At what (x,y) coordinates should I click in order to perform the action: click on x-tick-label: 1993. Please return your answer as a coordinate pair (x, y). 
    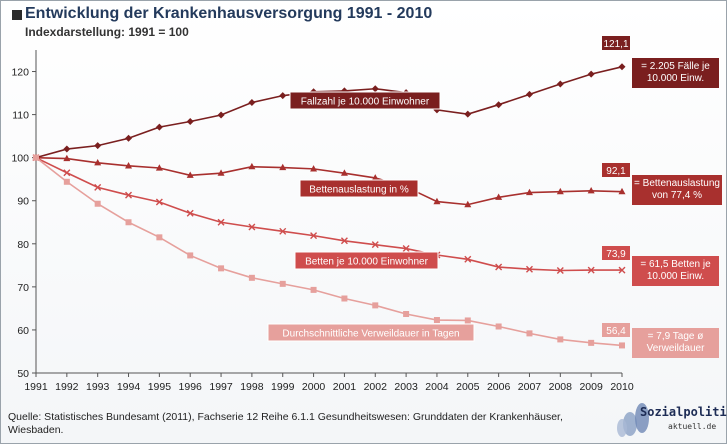
    Looking at the image, I should click on (98, 387).